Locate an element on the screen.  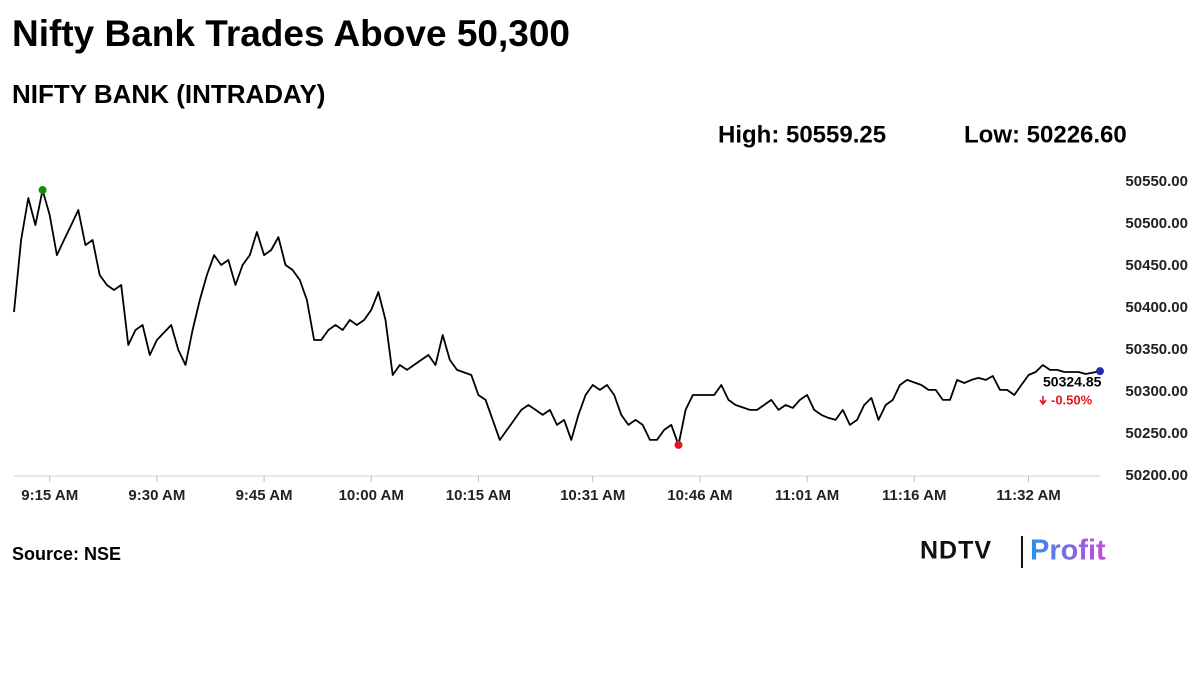
high-marker is located at coordinates (42, 190).